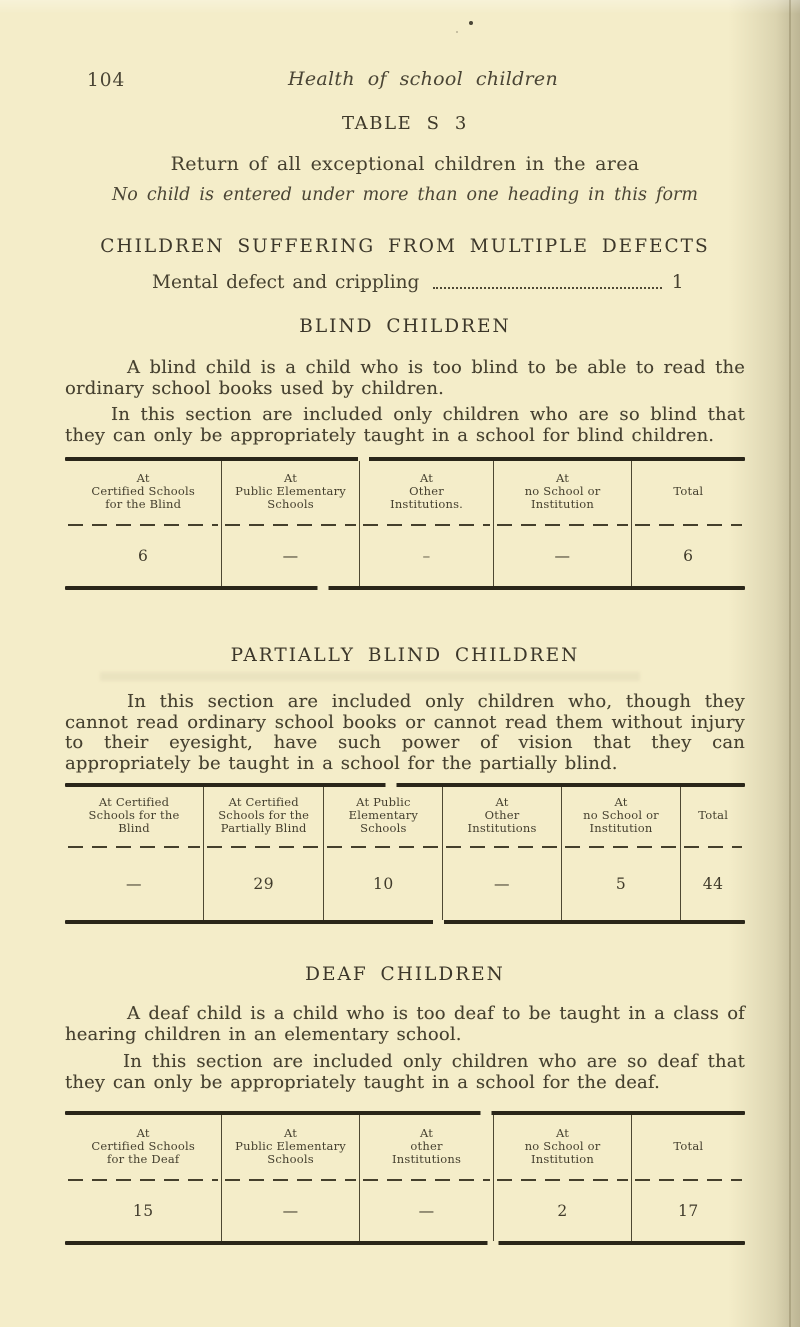 The height and width of the screenshot is (1327, 800). I want to click on column-header: At Other Institutions, so click(502, 815).